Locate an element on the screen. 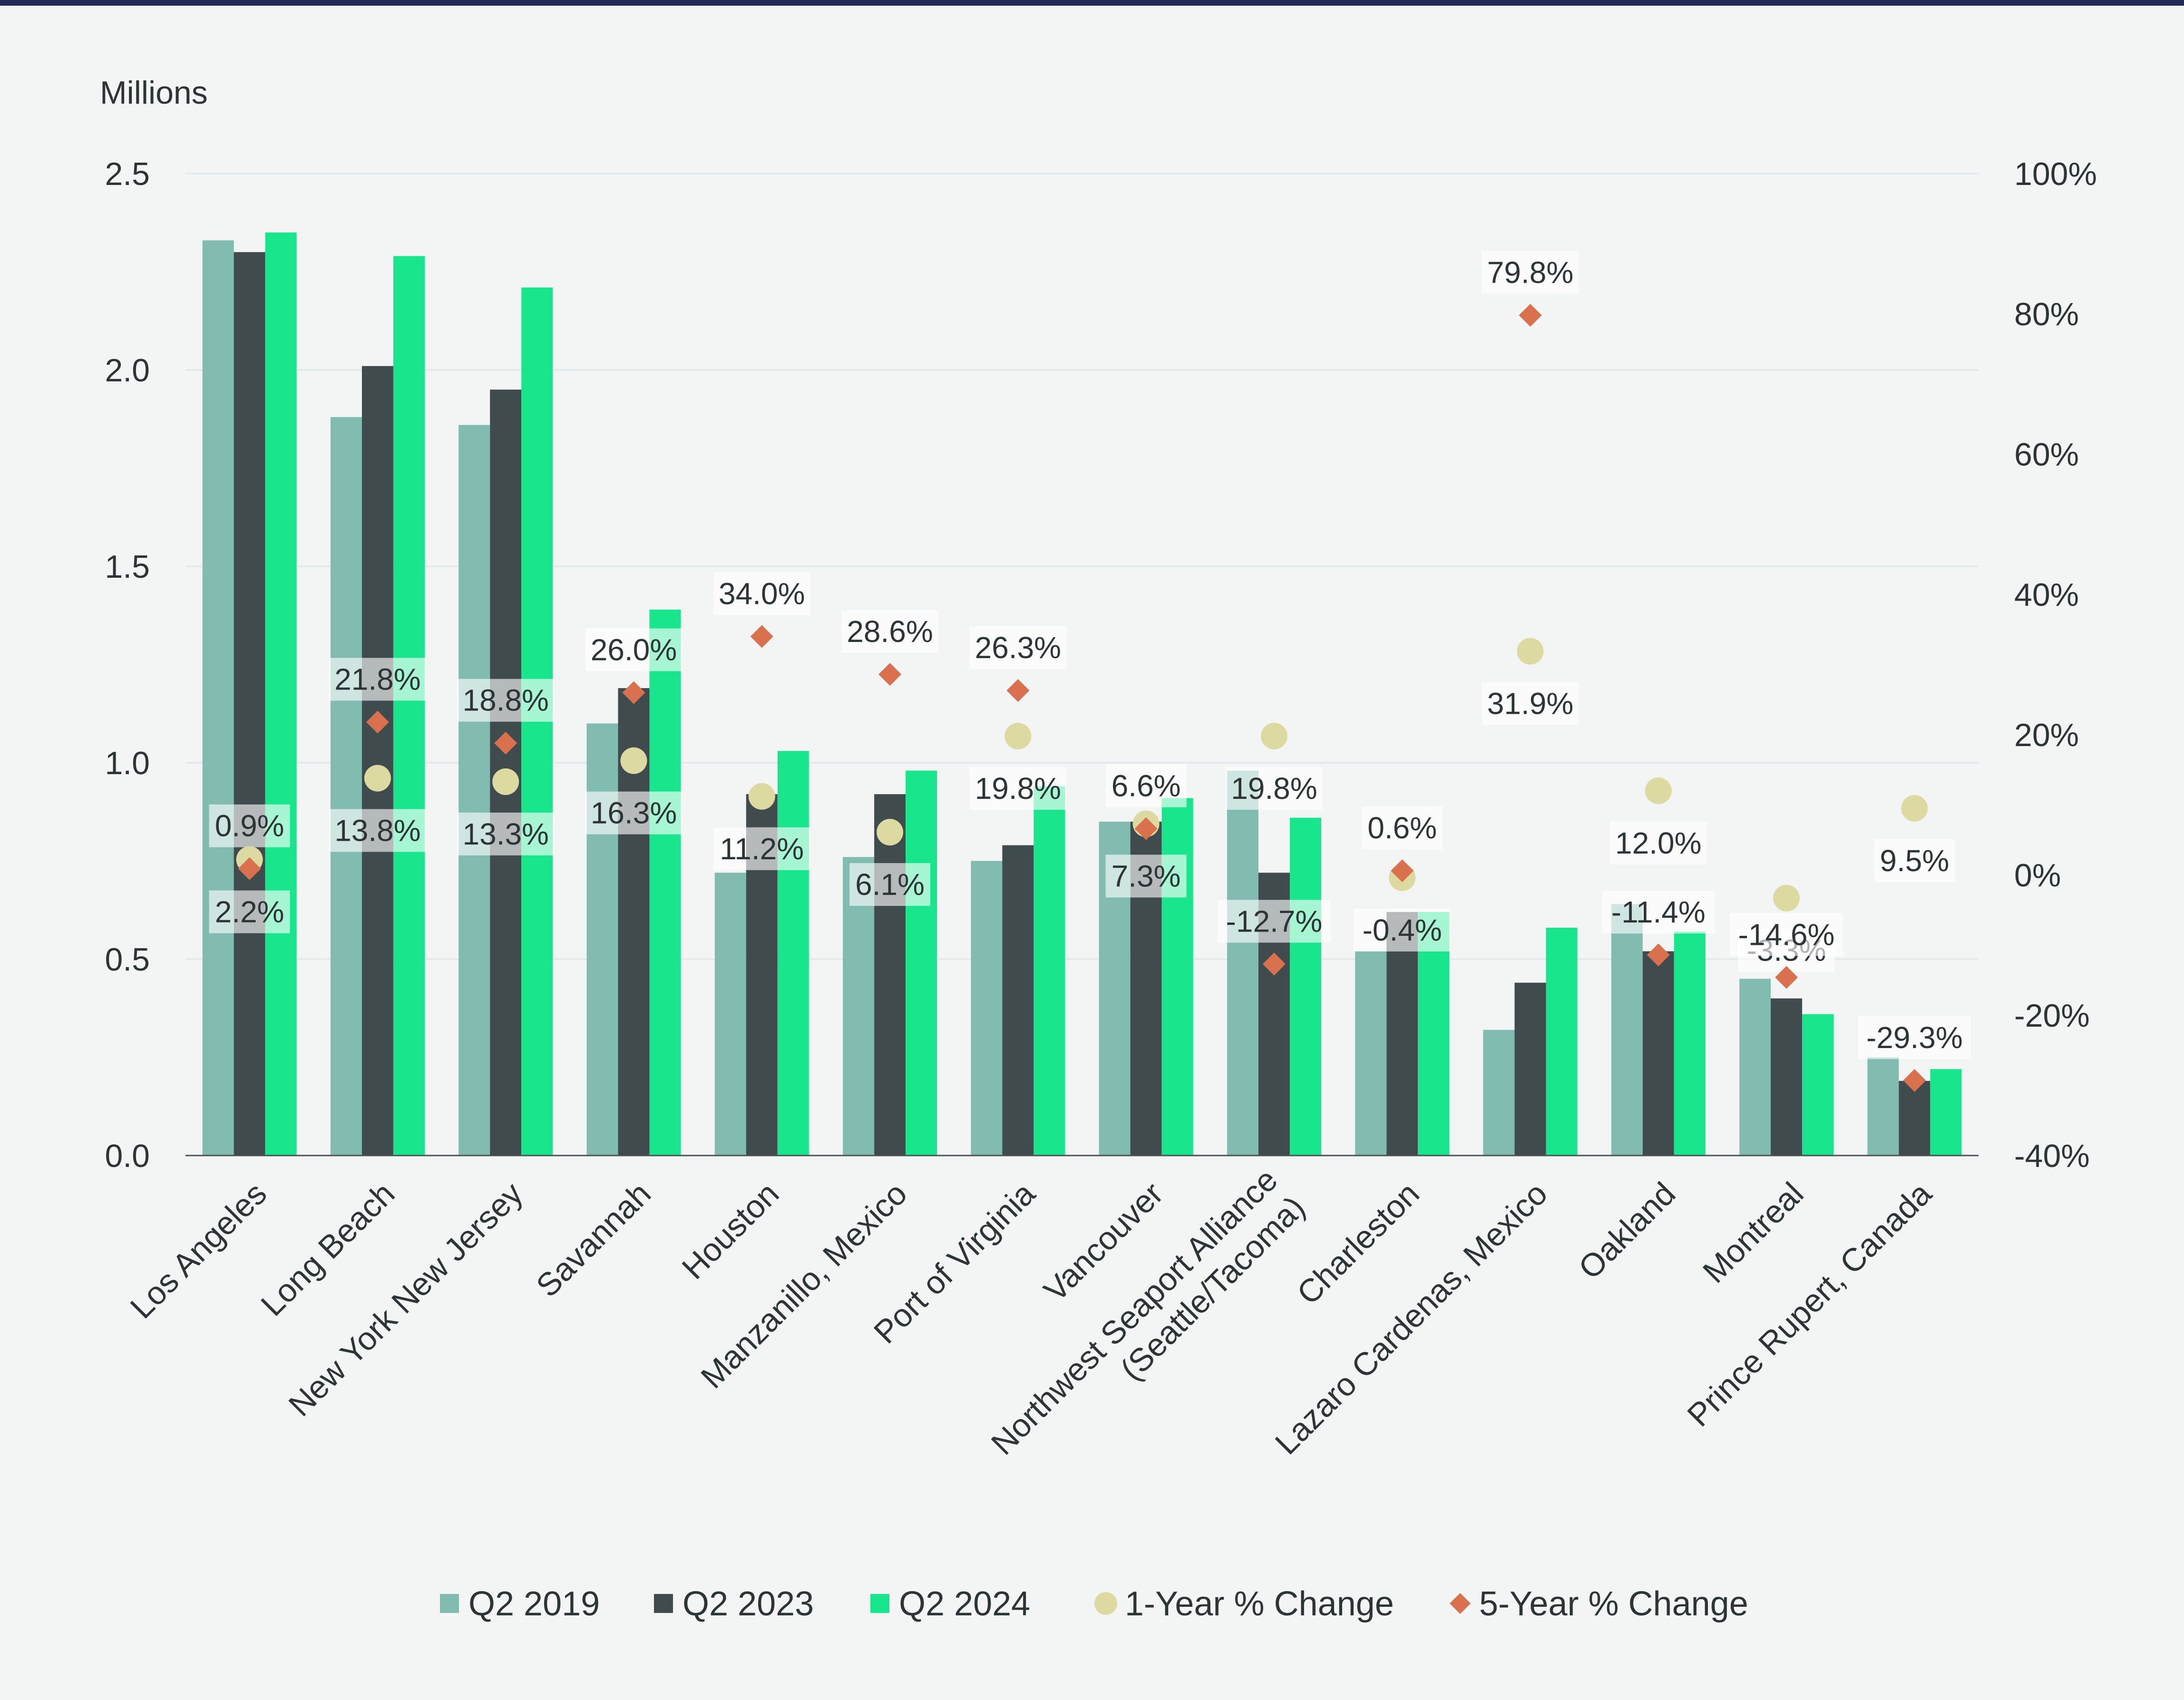 The image size is (2184, 1700). five-year-label: 21.8% is located at coordinates (377, 679).